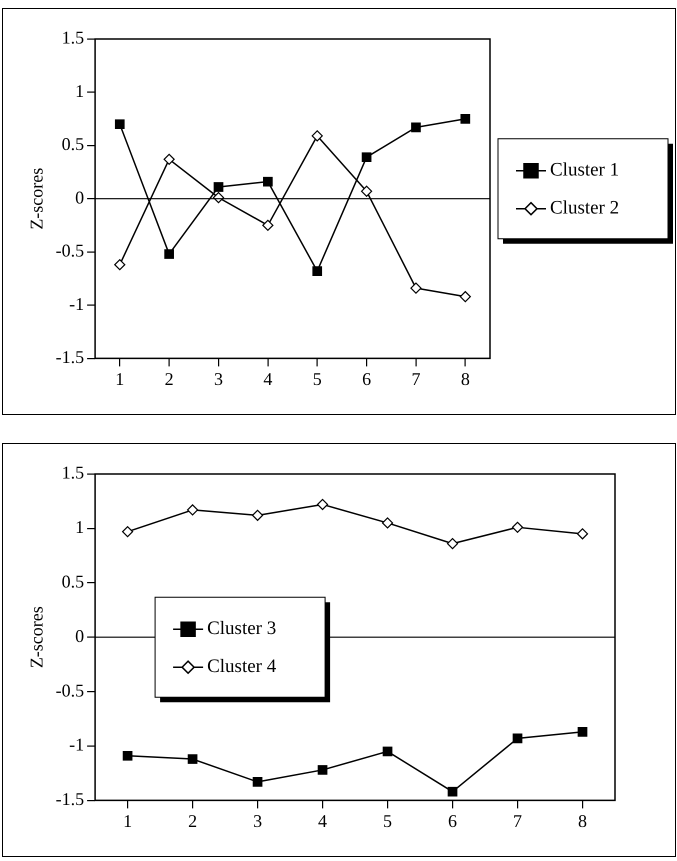 This screenshot has height=861, width=677. I want to click on legend-label: Cluster 1, so click(585, 170).